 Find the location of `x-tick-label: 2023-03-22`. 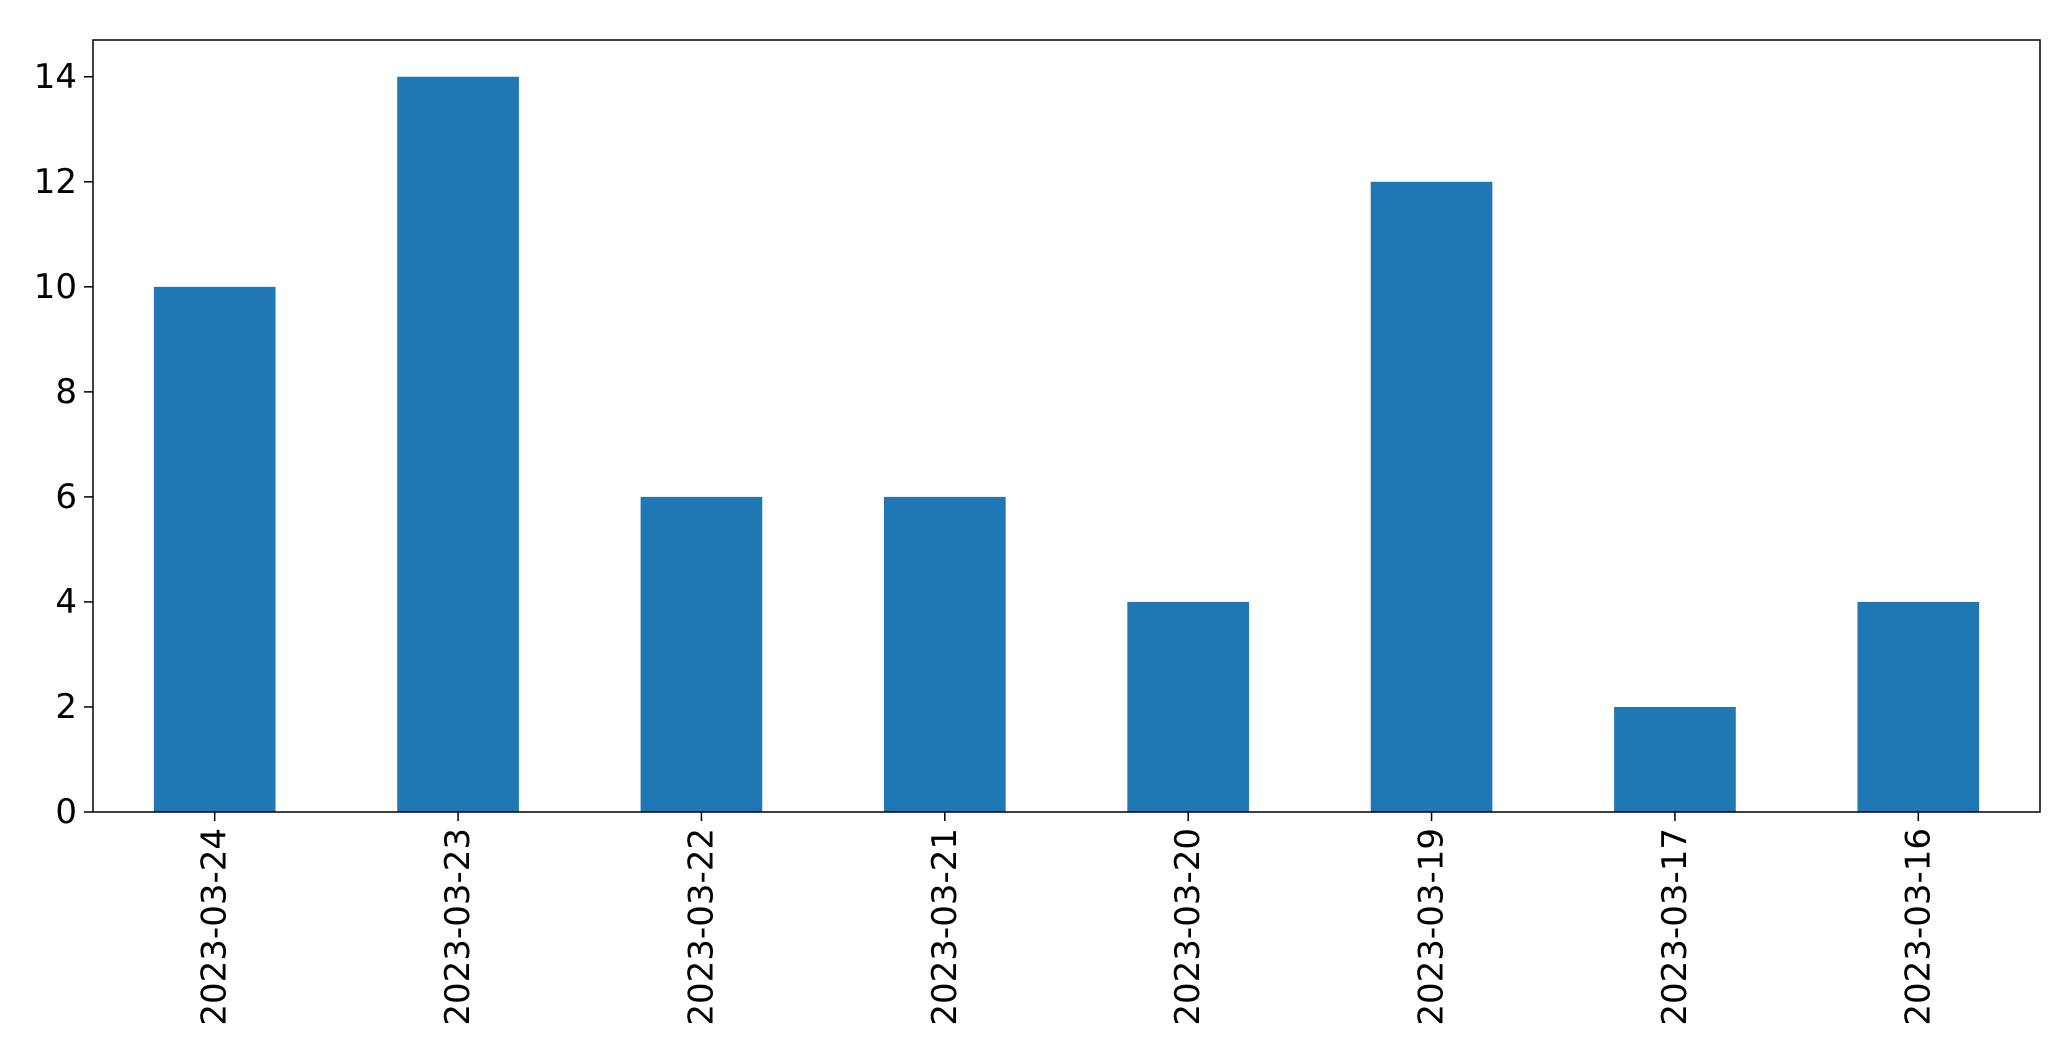

x-tick-label: 2023-03-22 is located at coordinates (701, 927).